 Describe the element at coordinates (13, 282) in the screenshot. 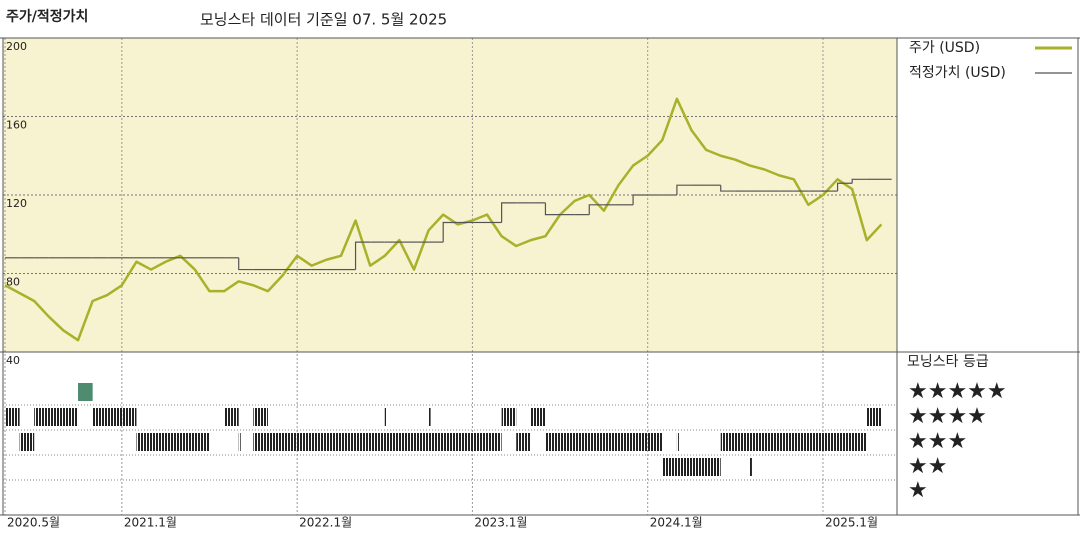

I see `y-tick-label: 80` at that location.